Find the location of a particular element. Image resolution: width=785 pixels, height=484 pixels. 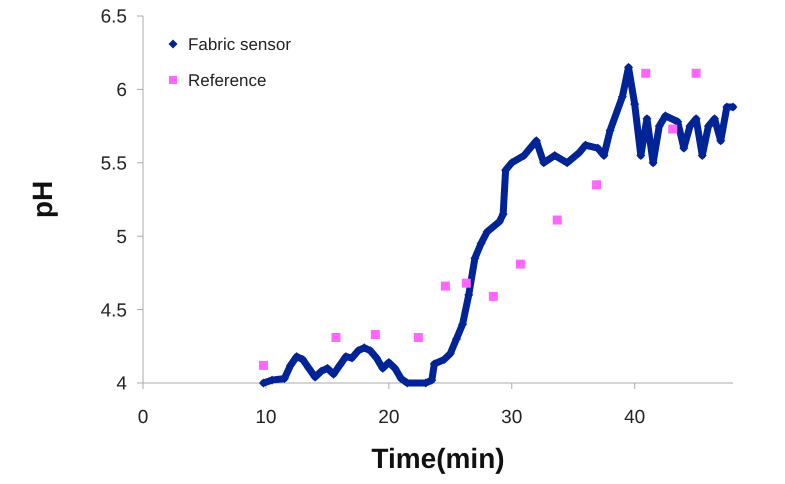

x-tick-label: 40 is located at coordinates (635, 417).